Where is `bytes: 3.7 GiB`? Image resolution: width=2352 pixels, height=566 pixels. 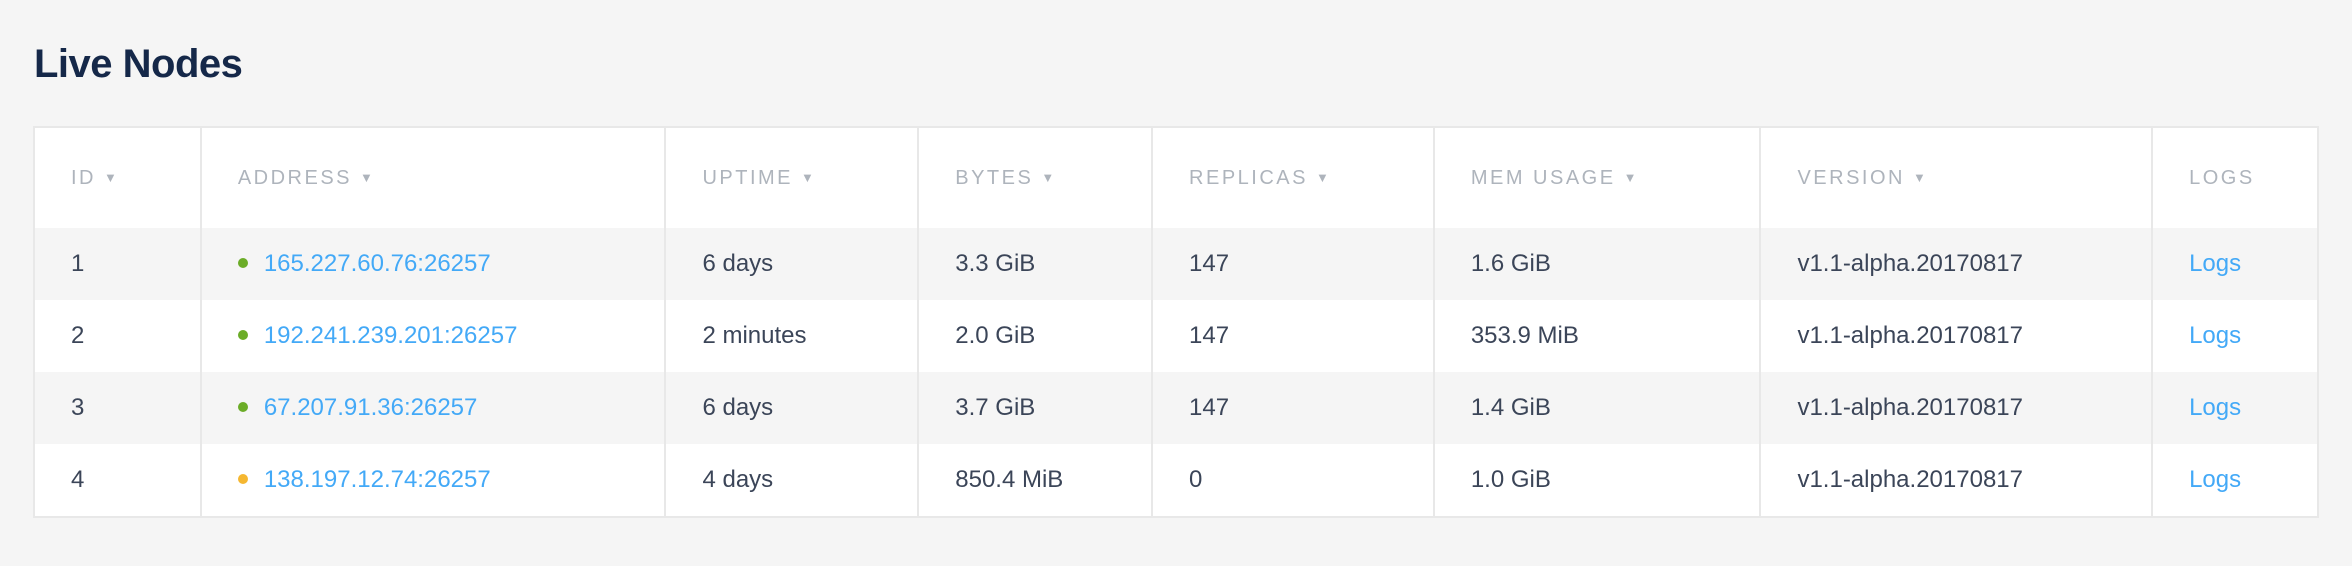 bytes: 3.7 GiB is located at coordinates (995, 407).